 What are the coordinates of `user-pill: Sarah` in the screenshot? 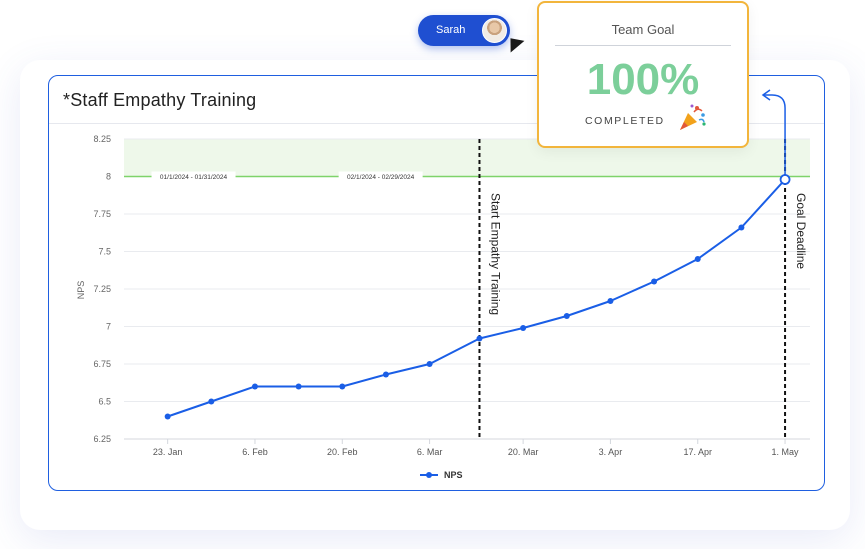 It's located at (464, 30).